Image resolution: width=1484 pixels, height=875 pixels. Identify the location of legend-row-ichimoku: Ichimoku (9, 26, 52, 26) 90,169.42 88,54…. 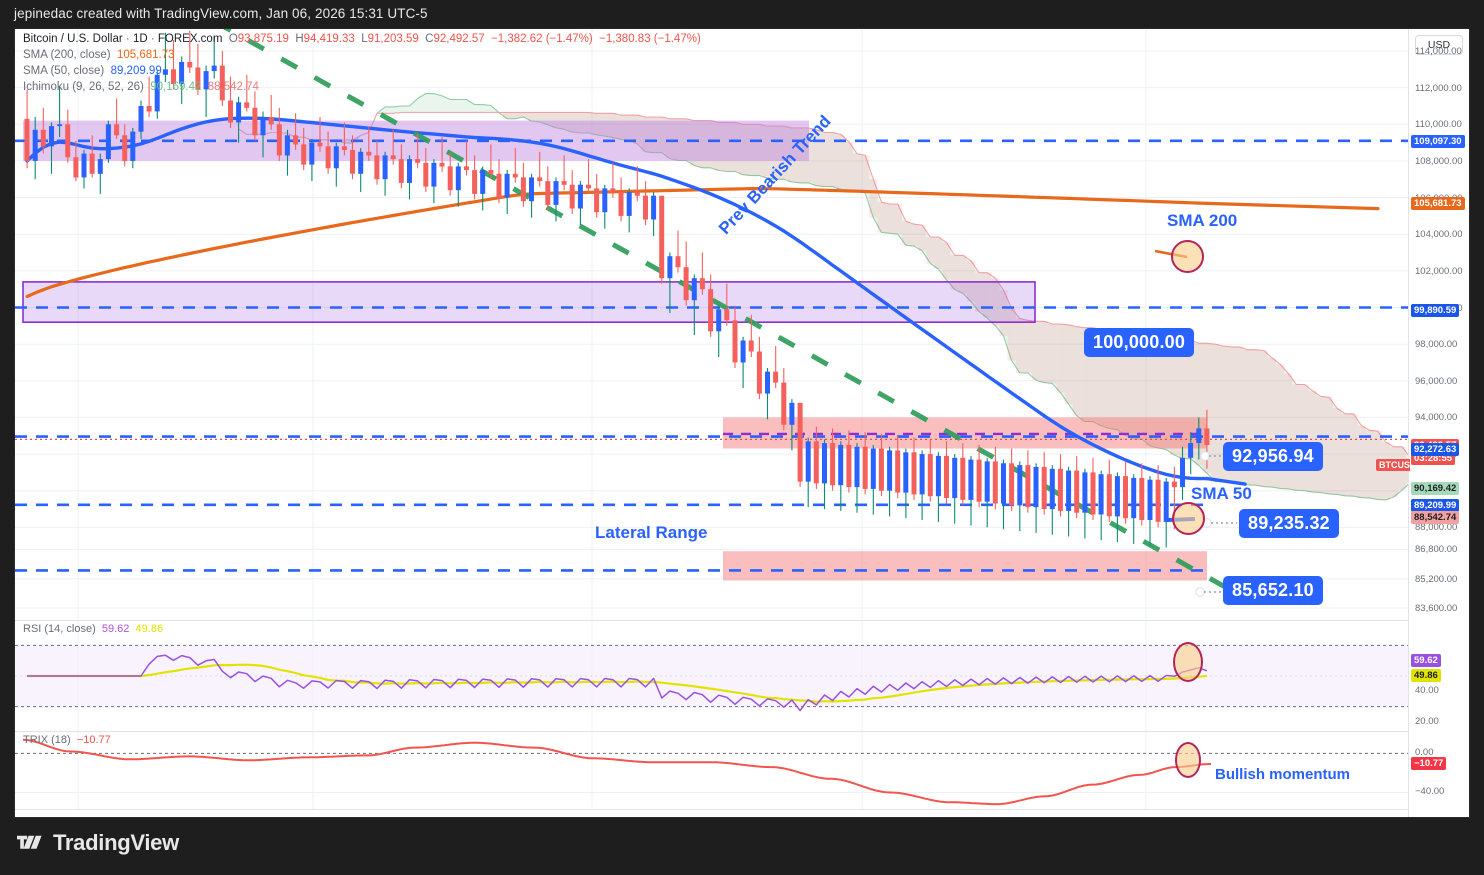
(362, 87).